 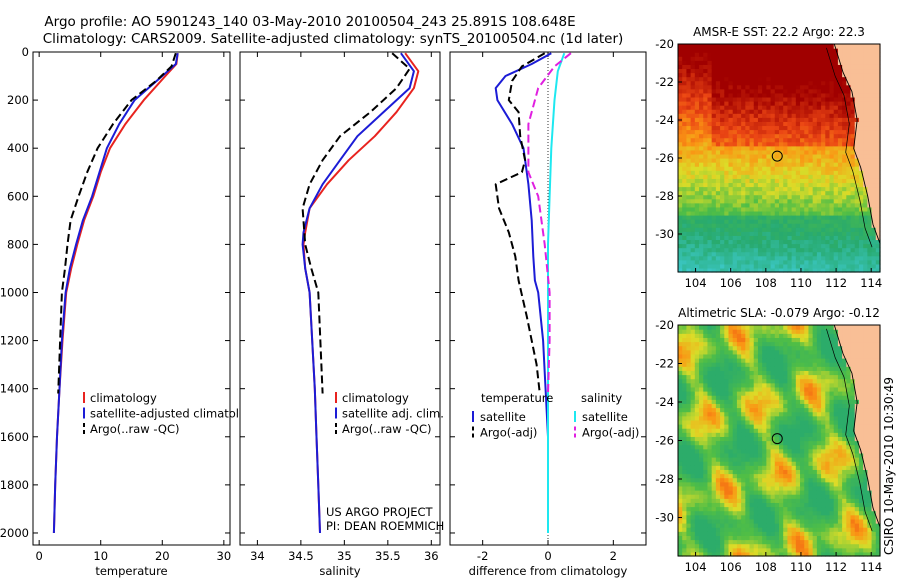 I want to click on y-tick-label: 2000, so click(x=14, y=533).